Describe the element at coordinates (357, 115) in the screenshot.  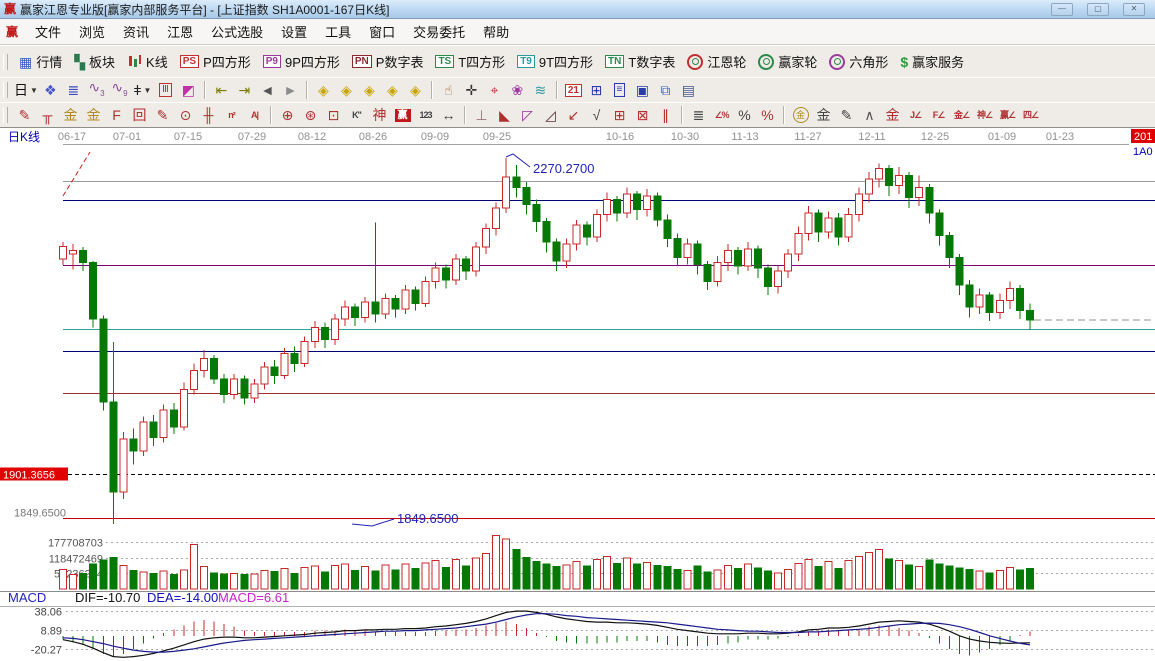
I see `k-mark-icon: K"` at that location.